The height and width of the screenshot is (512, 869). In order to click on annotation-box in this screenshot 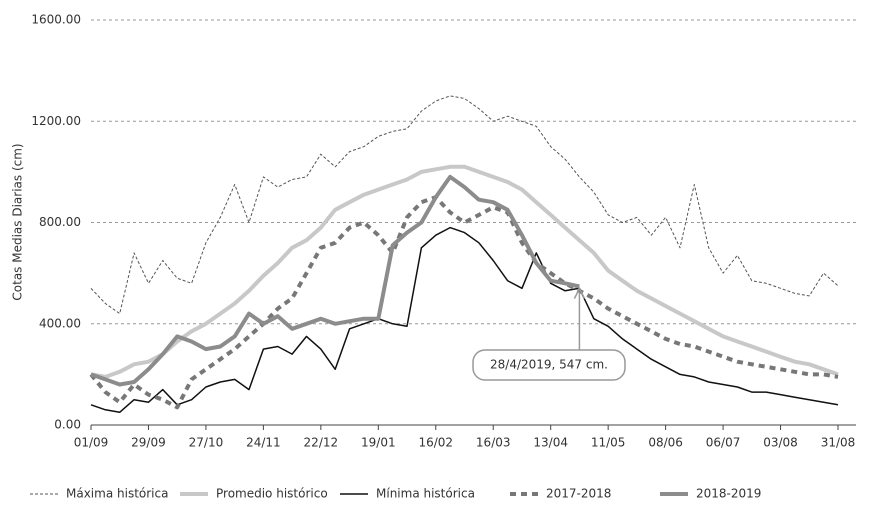, I will do `click(549, 365)`.